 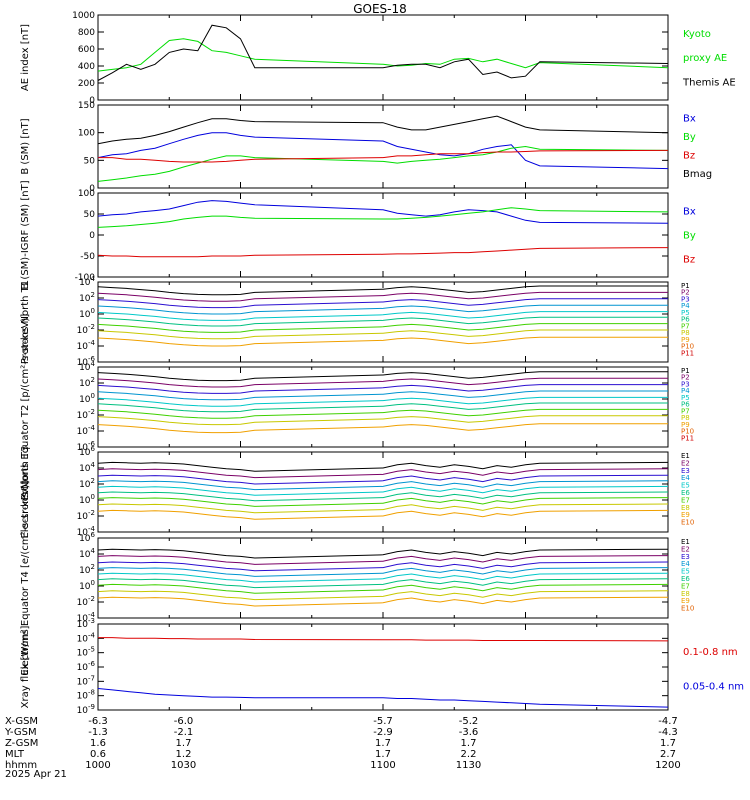 What do you see at coordinates (383, 698) in the screenshot?
I see `series-line-0-05-0-4-nm` at bounding box center [383, 698].